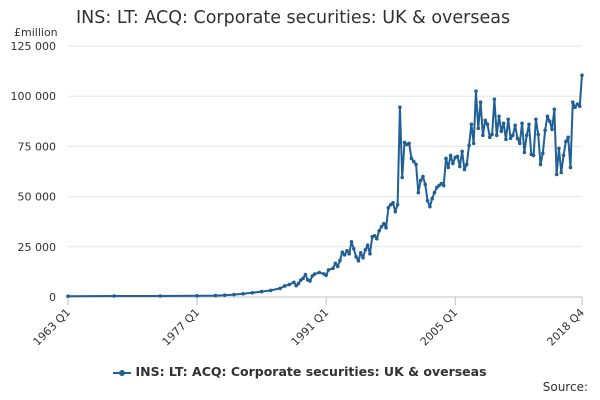  What do you see at coordinates (34, 96) in the screenshot?
I see `y-tick-label: 100 000` at bounding box center [34, 96].